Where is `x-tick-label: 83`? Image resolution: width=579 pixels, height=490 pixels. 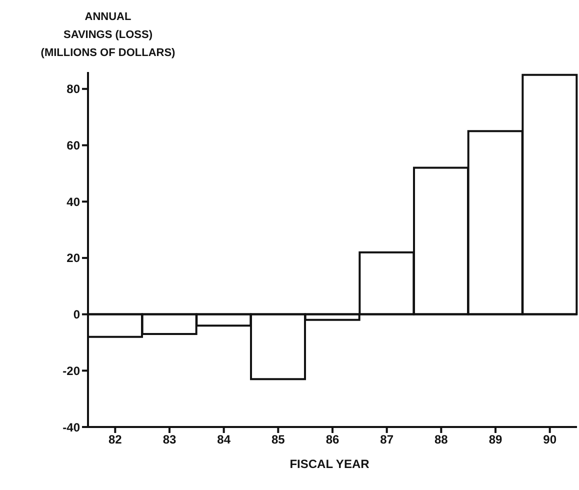 x-tick-label: 83 is located at coordinates (169, 439).